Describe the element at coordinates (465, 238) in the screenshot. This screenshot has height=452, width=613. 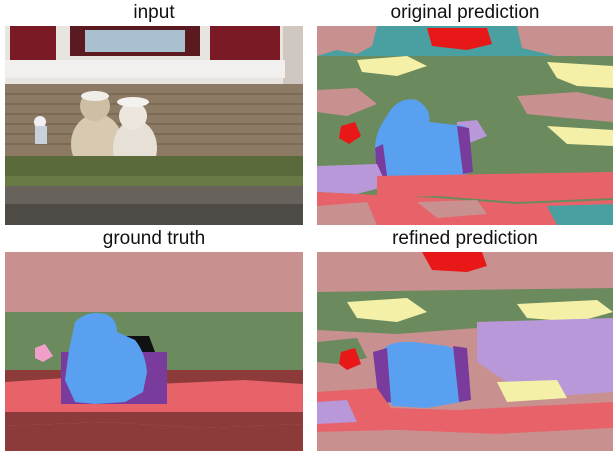
I see `caption-refined-prediction: refined prediction` at that location.